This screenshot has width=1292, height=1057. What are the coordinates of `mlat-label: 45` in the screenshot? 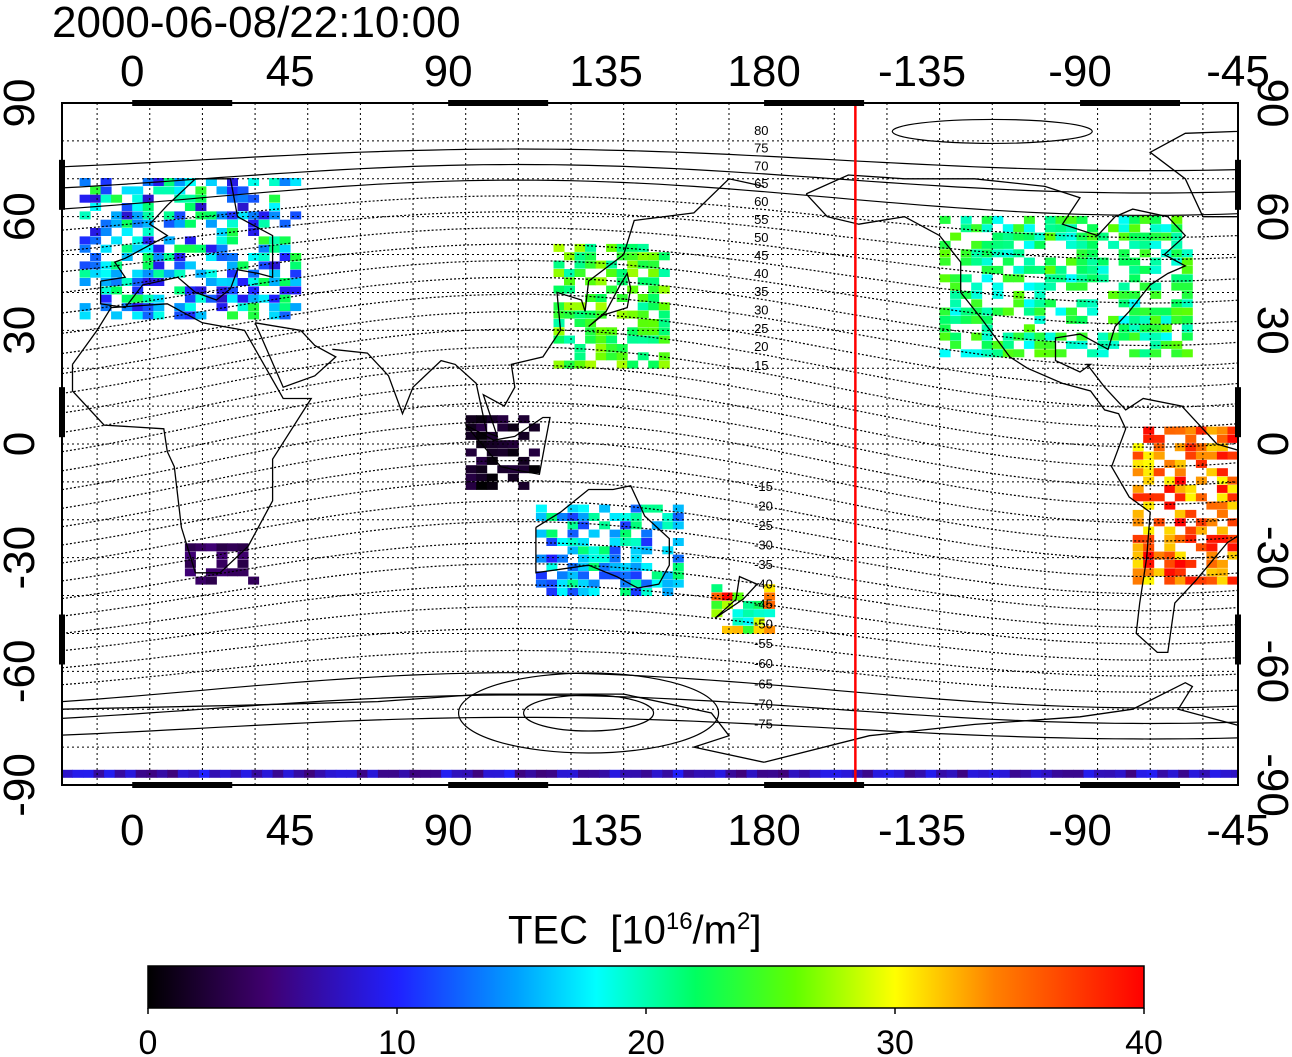 It's located at (761, 255).